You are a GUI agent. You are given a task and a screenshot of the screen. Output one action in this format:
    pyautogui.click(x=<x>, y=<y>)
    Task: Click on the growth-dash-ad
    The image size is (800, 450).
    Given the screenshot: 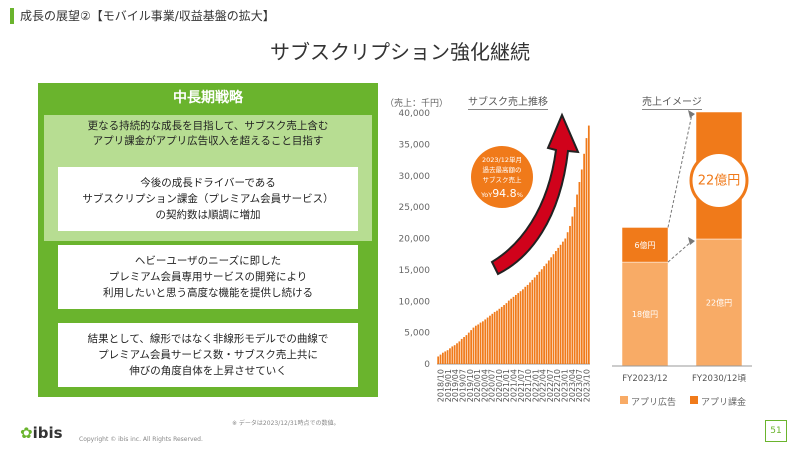 What is the action you would take?
    pyautogui.click(x=680, y=251)
    